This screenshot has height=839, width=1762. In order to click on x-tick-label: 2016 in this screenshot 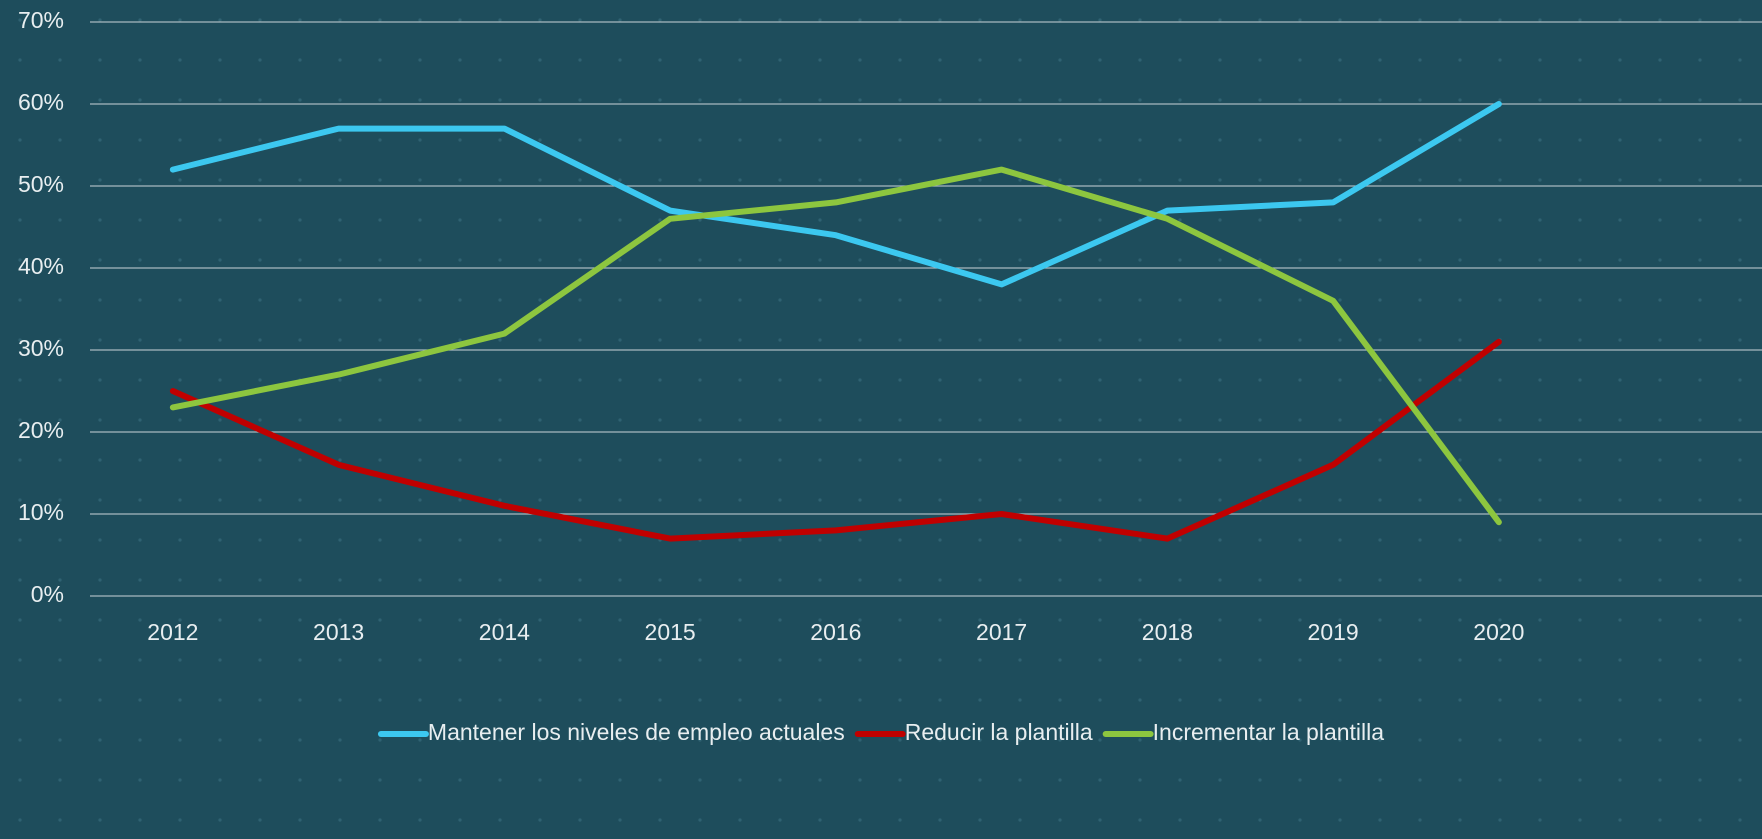, I will do `click(835, 632)`.